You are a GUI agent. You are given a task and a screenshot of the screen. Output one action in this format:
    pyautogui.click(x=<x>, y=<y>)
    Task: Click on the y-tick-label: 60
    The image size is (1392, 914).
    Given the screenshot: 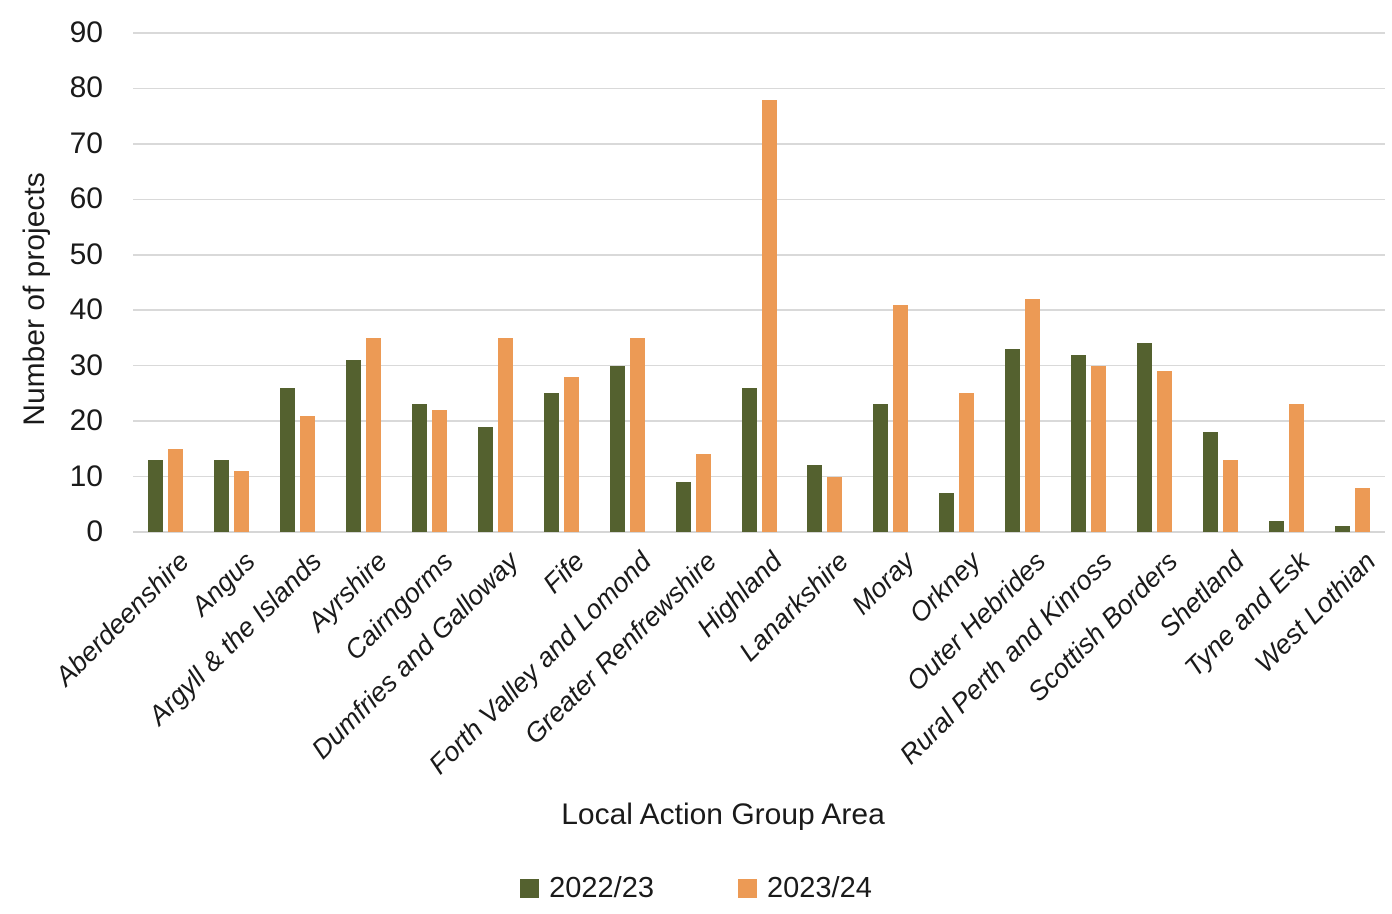 What is the action you would take?
    pyautogui.click(x=86, y=199)
    